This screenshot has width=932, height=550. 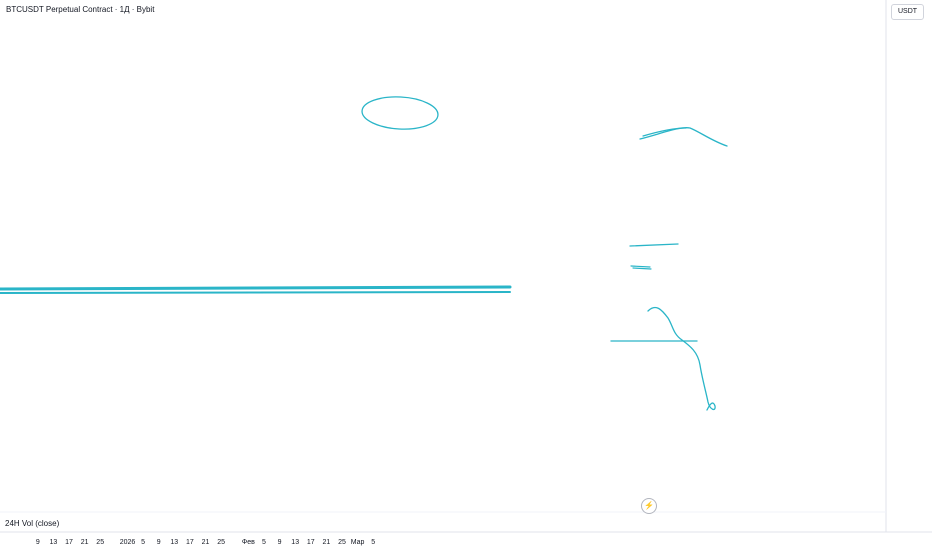 I want to click on drawn-ellipse, so click(x=400, y=113).